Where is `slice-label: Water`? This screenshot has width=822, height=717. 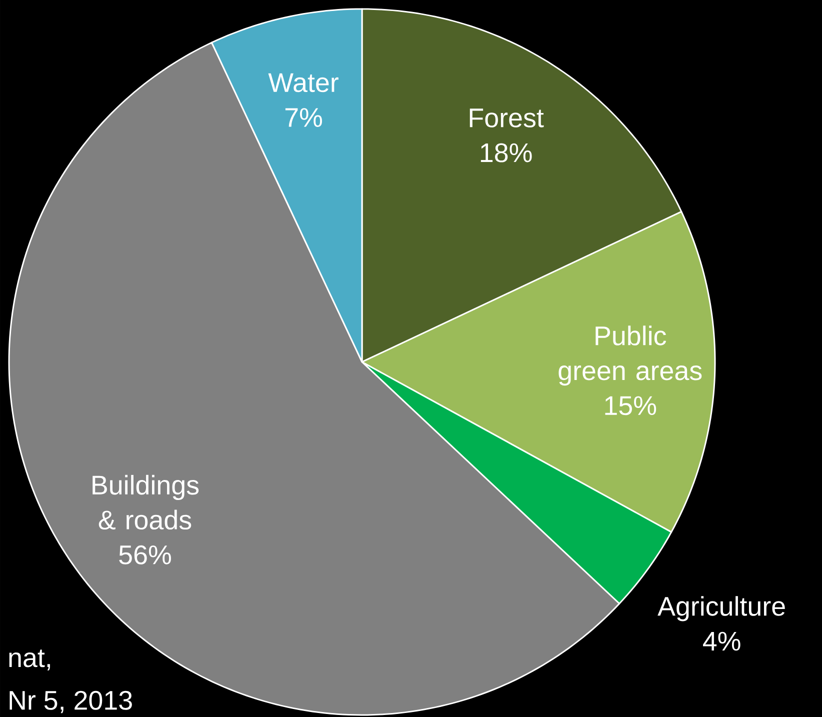
slice-label: Water is located at coordinates (303, 82).